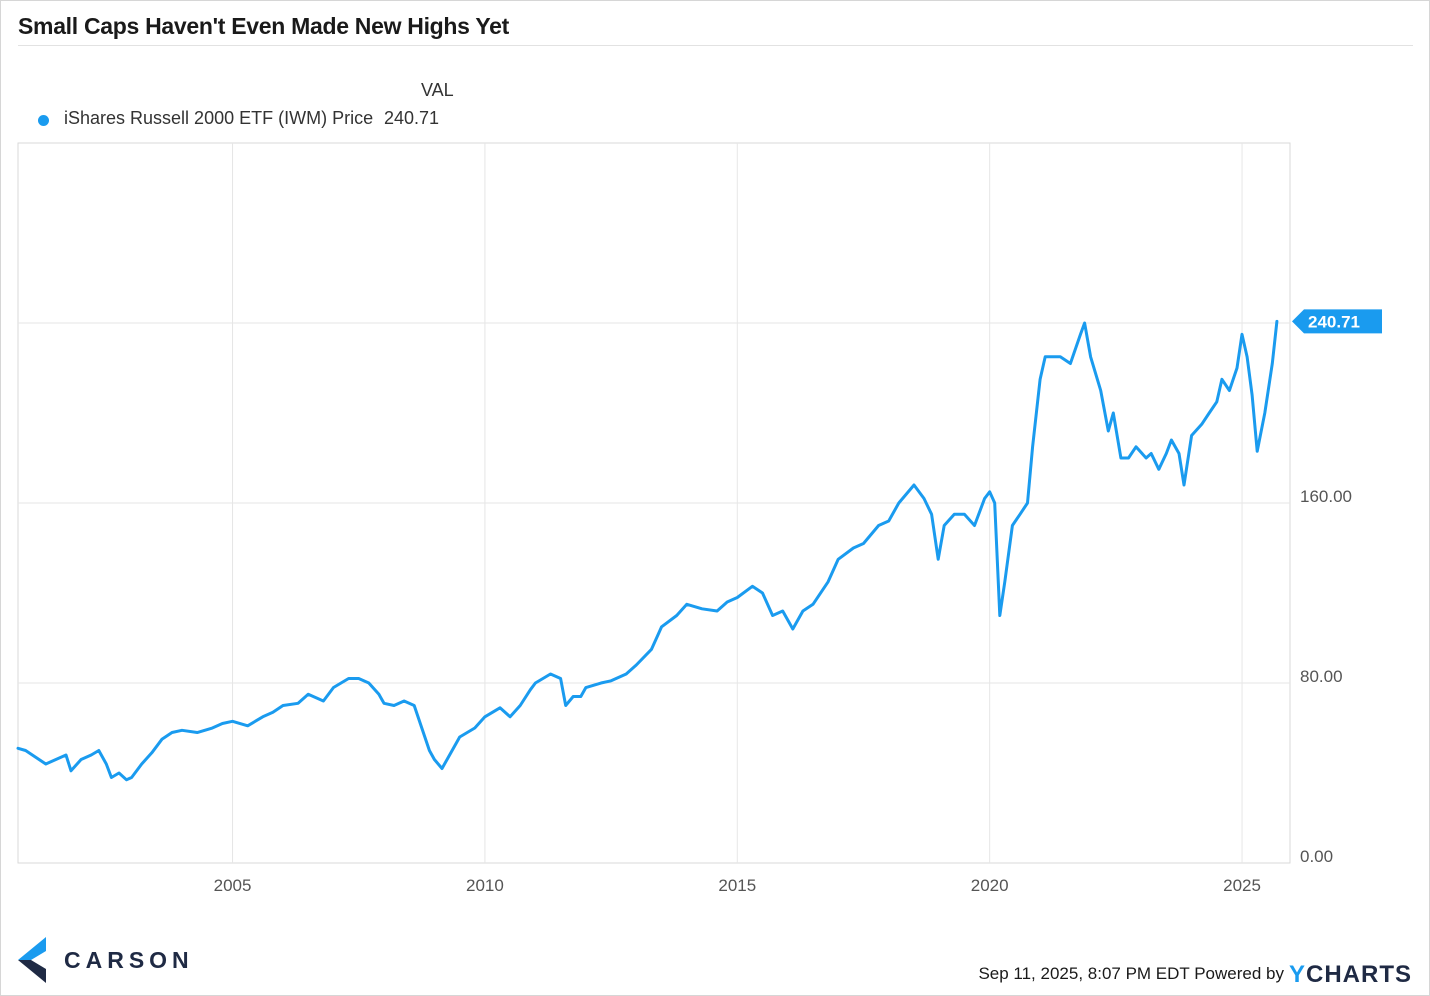 This screenshot has width=1430, height=996. What do you see at coordinates (1326, 496) in the screenshot?
I see `y-tick-label: 160.00` at bounding box center [1326, 496].